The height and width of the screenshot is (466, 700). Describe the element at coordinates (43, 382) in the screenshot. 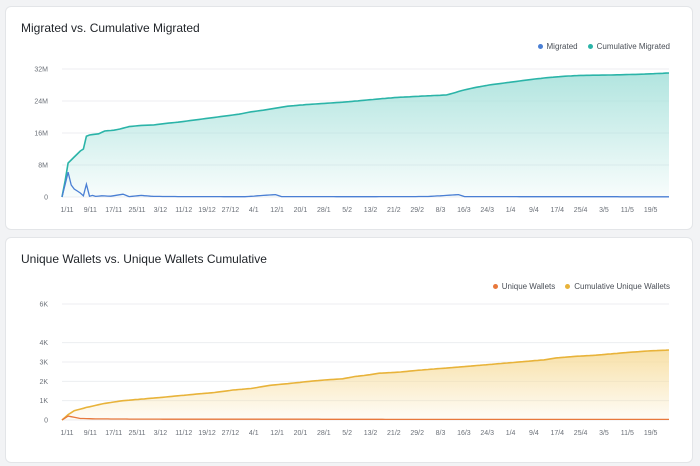

I see `y-tick-label: 2K` at that location.